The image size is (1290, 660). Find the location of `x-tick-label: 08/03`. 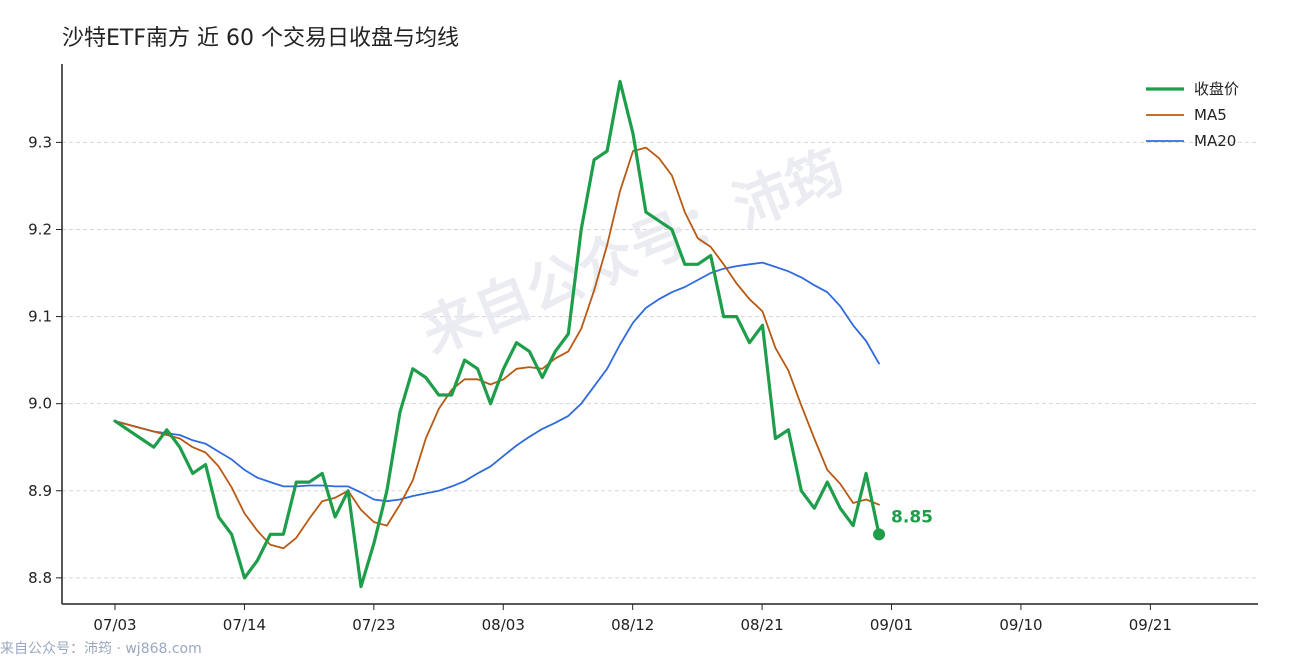

x-tick-label: 08/03 is located at coordinates (503, 625).